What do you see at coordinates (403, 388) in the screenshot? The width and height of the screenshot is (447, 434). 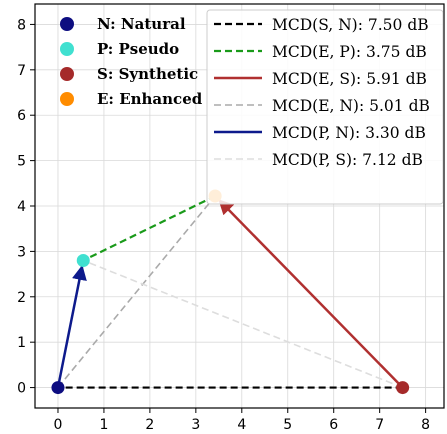 I see `point-S` at bounding box center [403, 388].